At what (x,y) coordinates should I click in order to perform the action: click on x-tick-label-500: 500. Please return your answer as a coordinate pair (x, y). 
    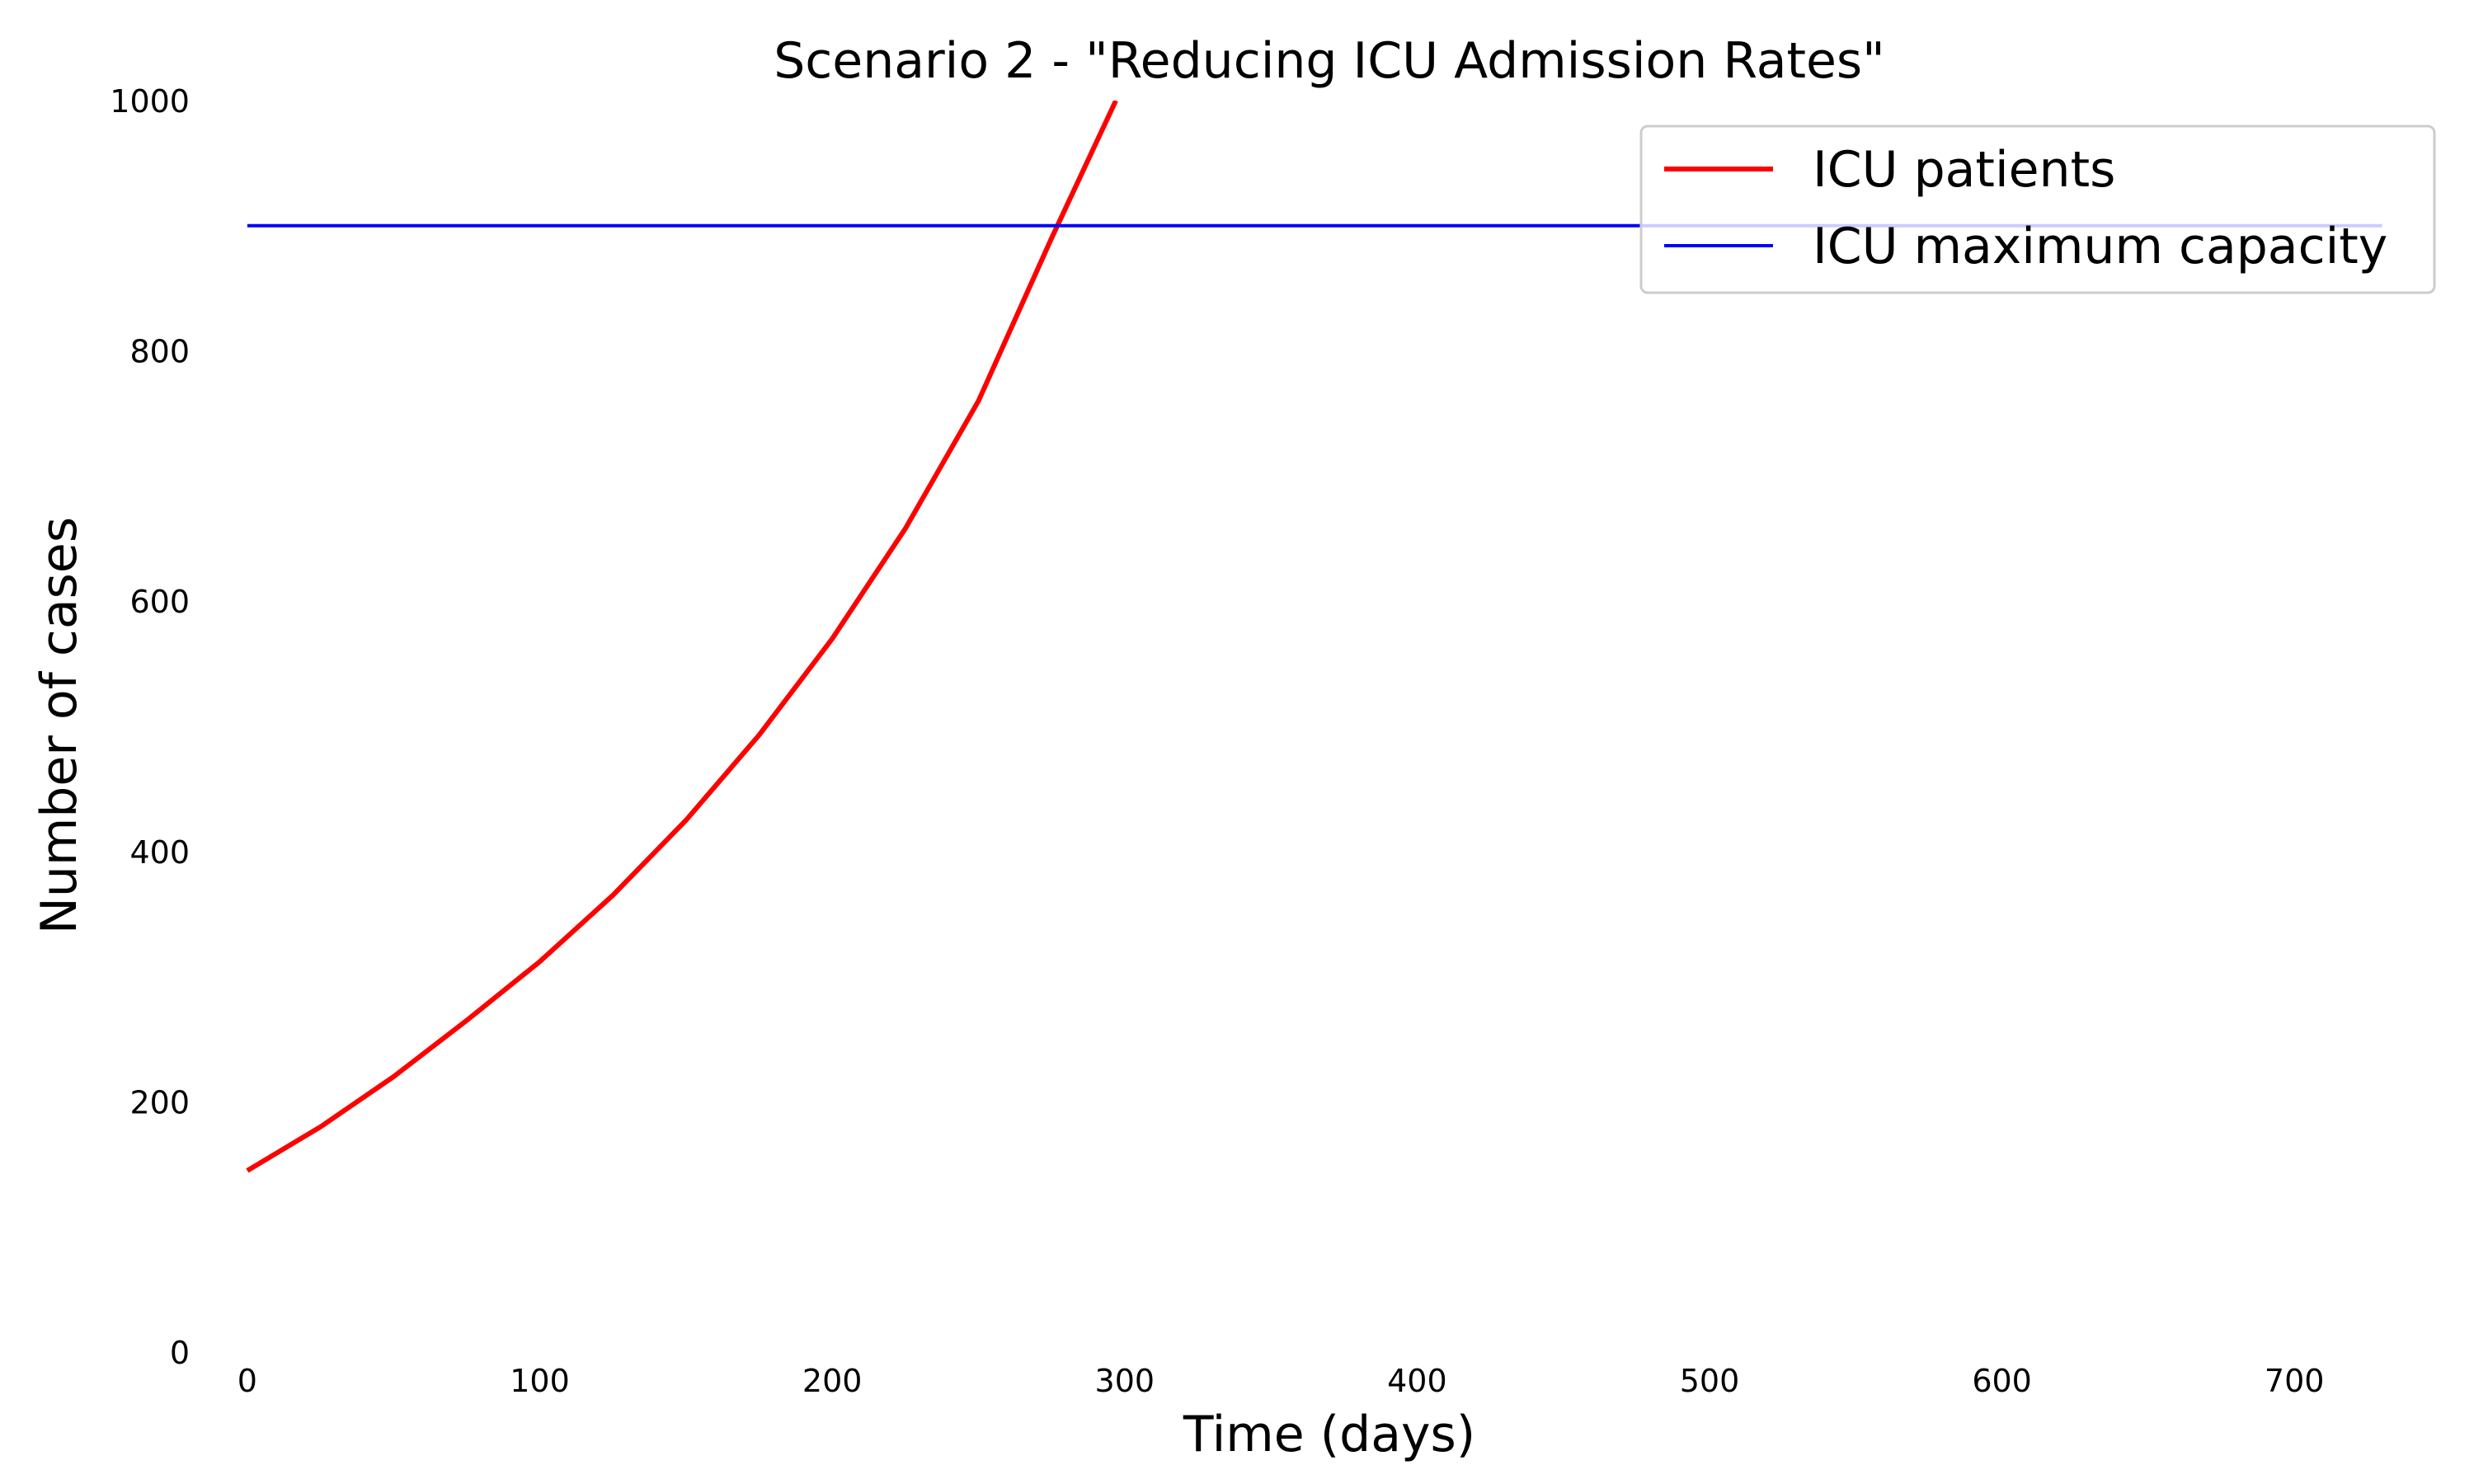
    Looking at the image, I should click on (1710, 1381).